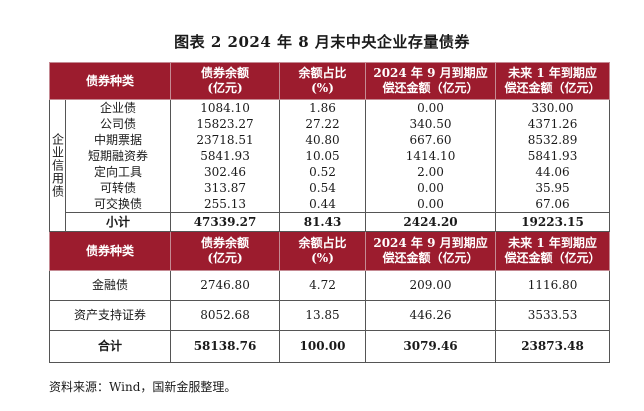 Image resolution: width=644 pixels, height=411 pixels. I want to click on cell-balance: 23718.51, so click(225, 140).